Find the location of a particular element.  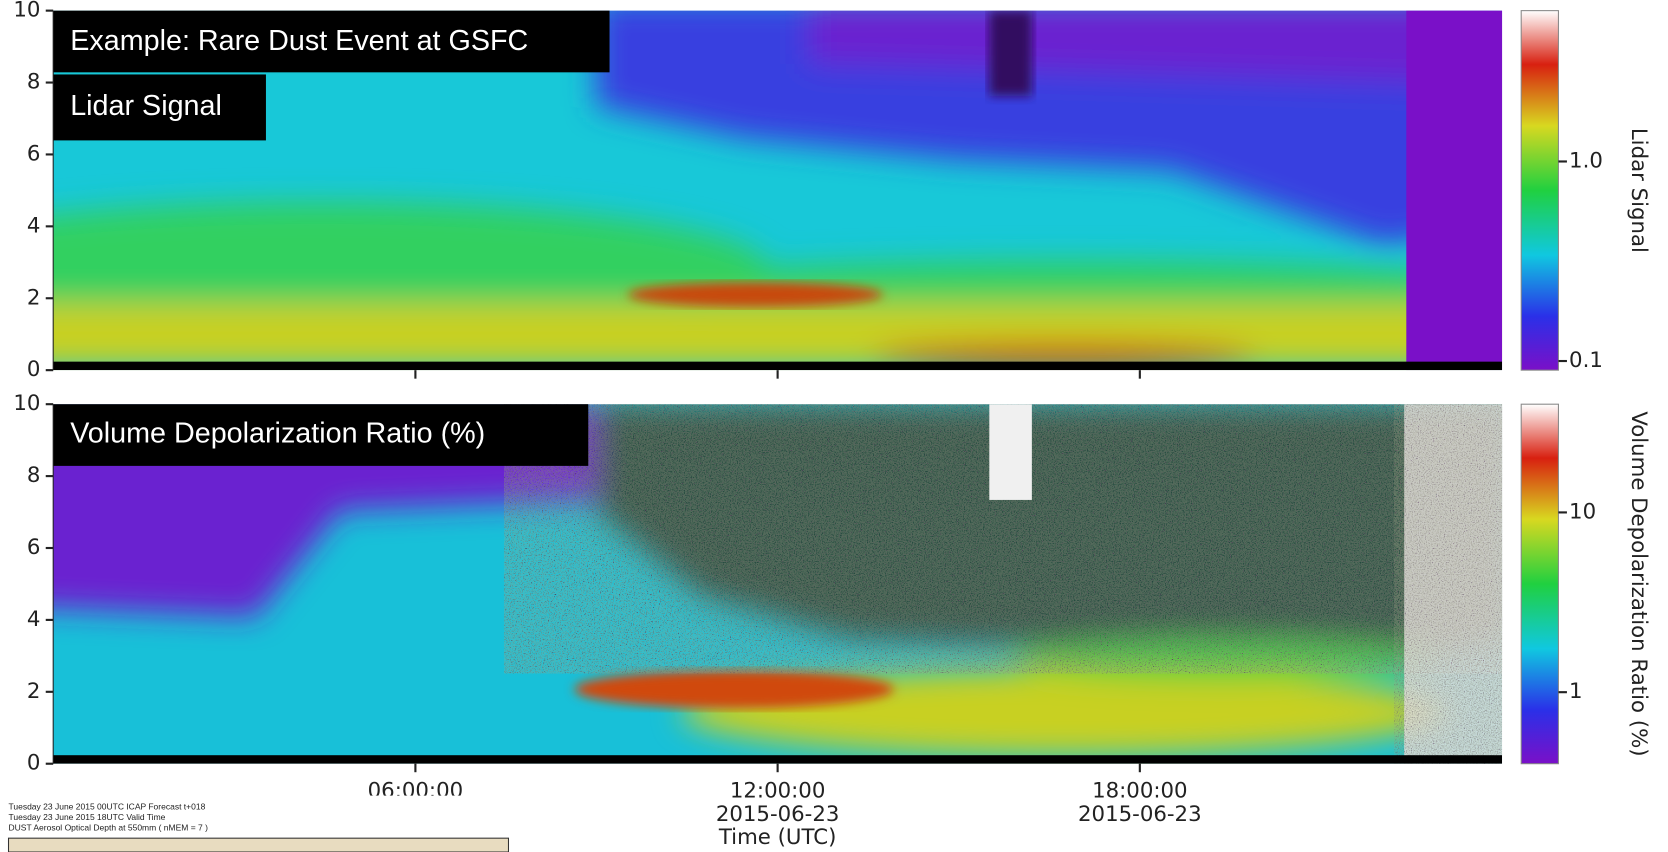

footer-line: Tuesday 23 June 2015 18UTC Valid Time is located at coordinates (87, 817).